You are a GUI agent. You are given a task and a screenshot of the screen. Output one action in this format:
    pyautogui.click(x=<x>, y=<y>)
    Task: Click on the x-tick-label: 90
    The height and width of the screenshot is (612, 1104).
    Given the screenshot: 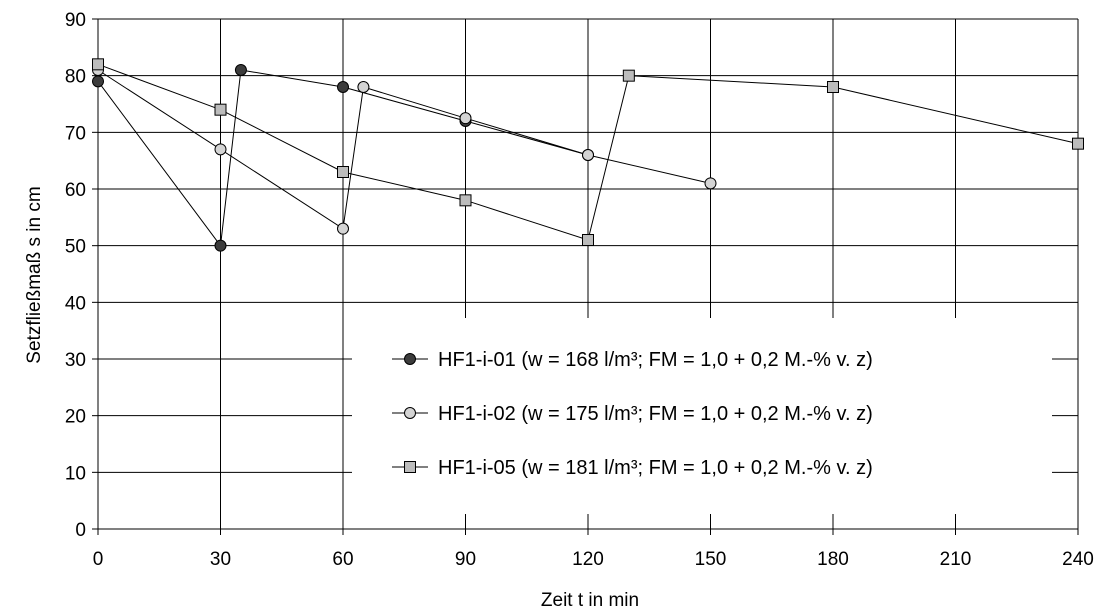 What is the action you would take?
    pyautogui.click(x=465, y=559)
    